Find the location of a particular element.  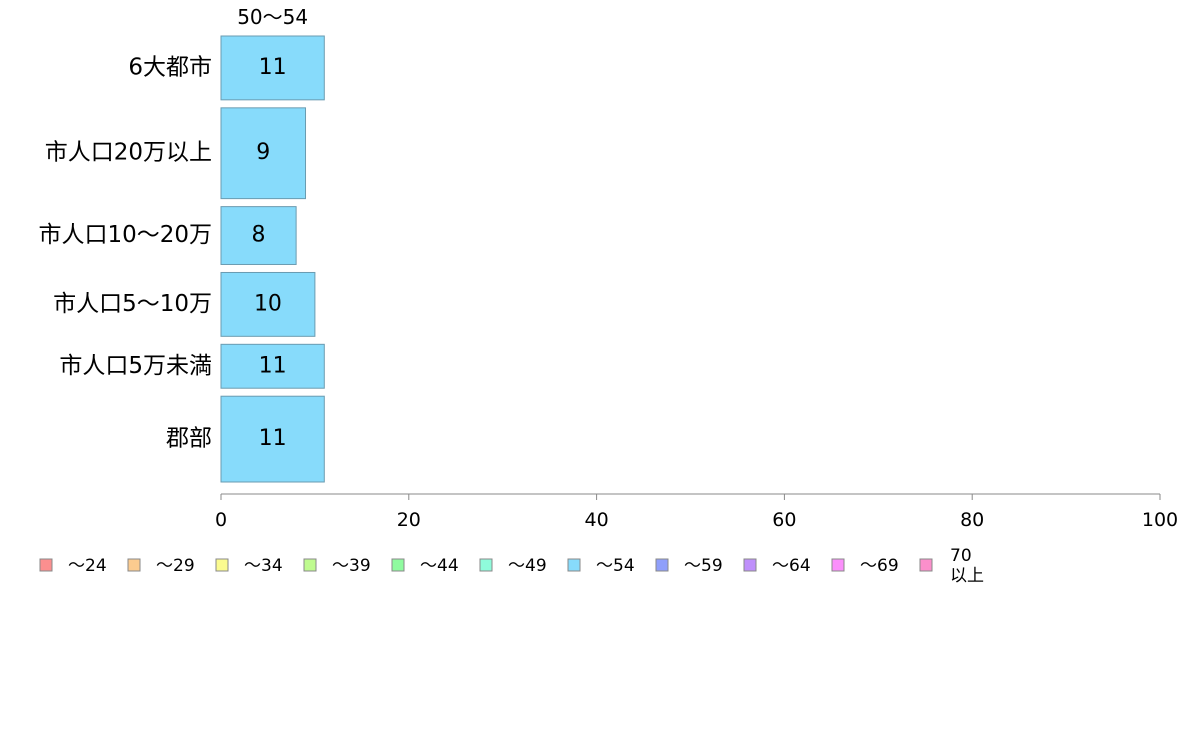

legend-label: 〜44 is located at coordinates (439, 566).